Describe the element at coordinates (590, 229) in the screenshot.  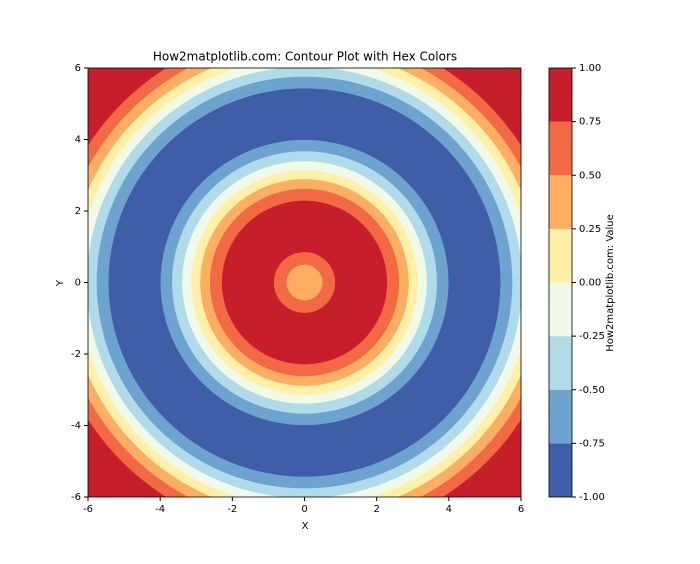
I see `colorbar-tick-label: 0.25` at that location.